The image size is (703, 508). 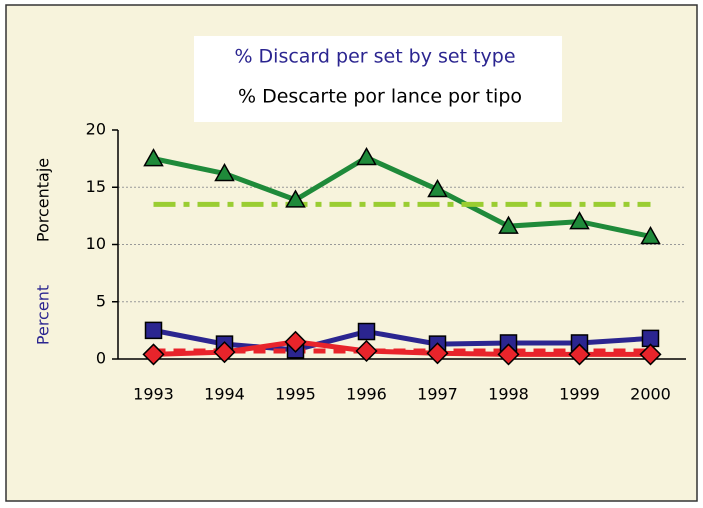 What do you see at coordinates (43, 315) in the screenshot?
I see `y-axis-label: Percent` at bounding box center [43, 315].